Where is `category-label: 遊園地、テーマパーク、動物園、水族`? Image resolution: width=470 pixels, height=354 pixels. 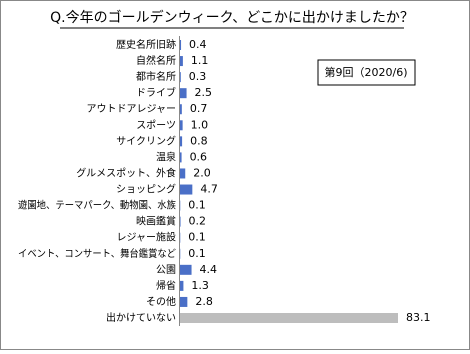
category-label: 遊園地、テーマパーク、動物園、水族 is located at coordinates (97, 205).